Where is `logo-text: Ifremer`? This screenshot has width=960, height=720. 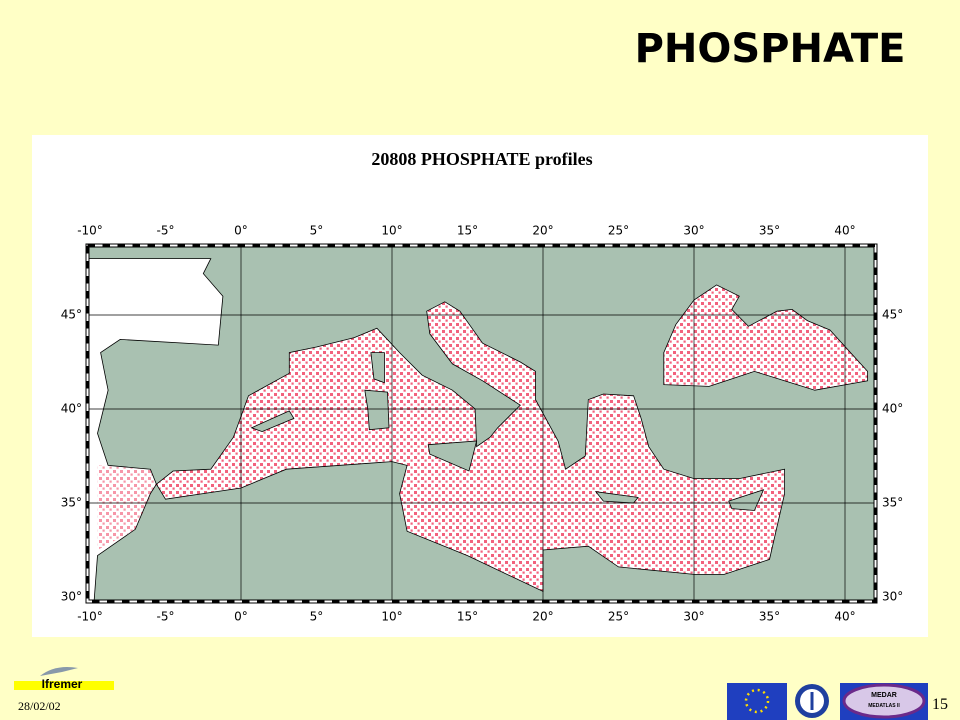 logo-text: Ifremer is located at coordinates (62, 684).